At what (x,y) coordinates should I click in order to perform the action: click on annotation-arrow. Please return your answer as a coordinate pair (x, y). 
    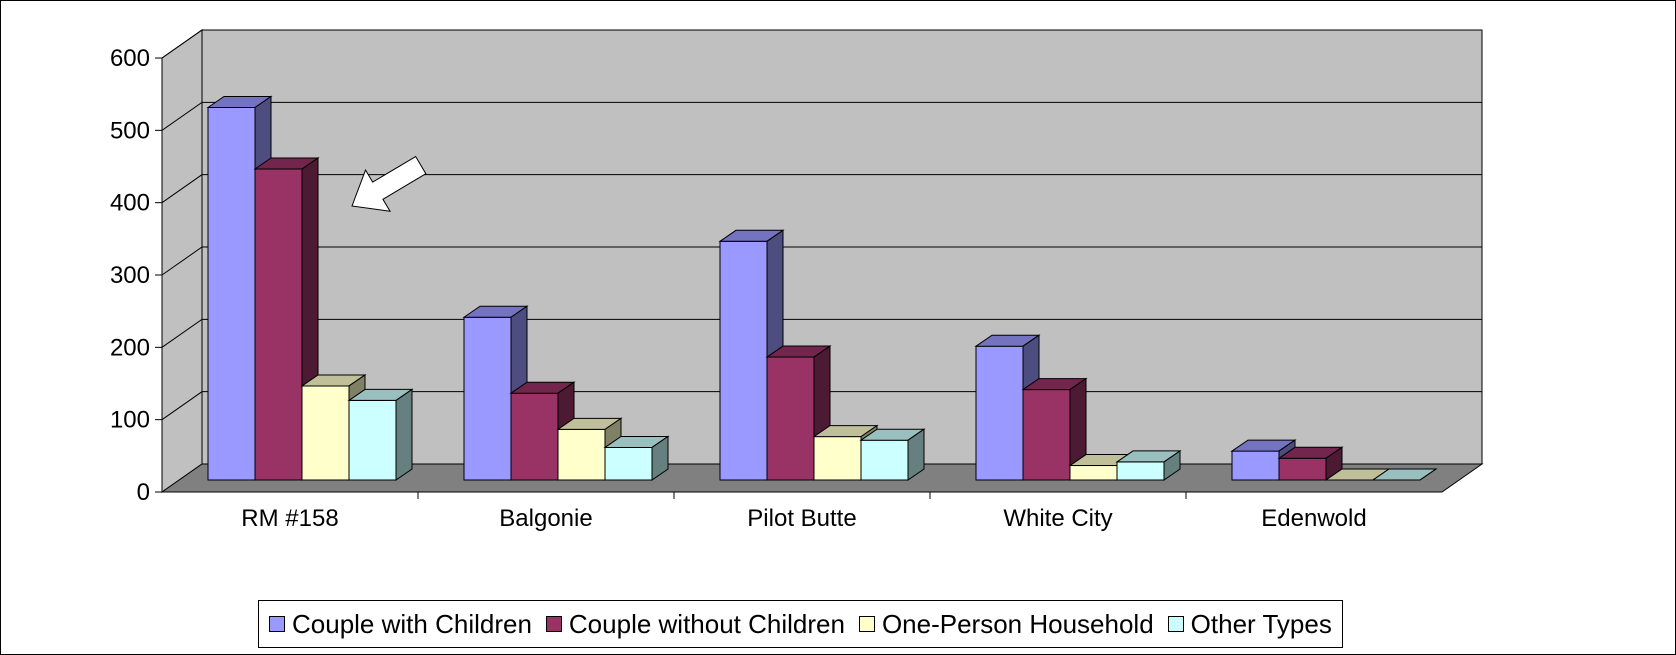
    Looking at the image, I should click on (389, 183).